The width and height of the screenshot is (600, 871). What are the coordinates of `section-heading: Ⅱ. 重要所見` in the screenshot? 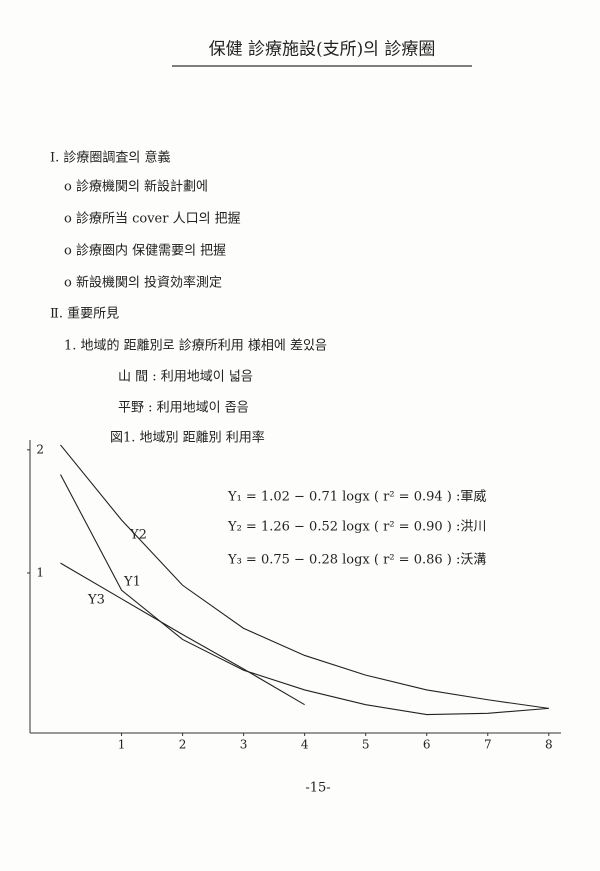 It's located at (84, 314).